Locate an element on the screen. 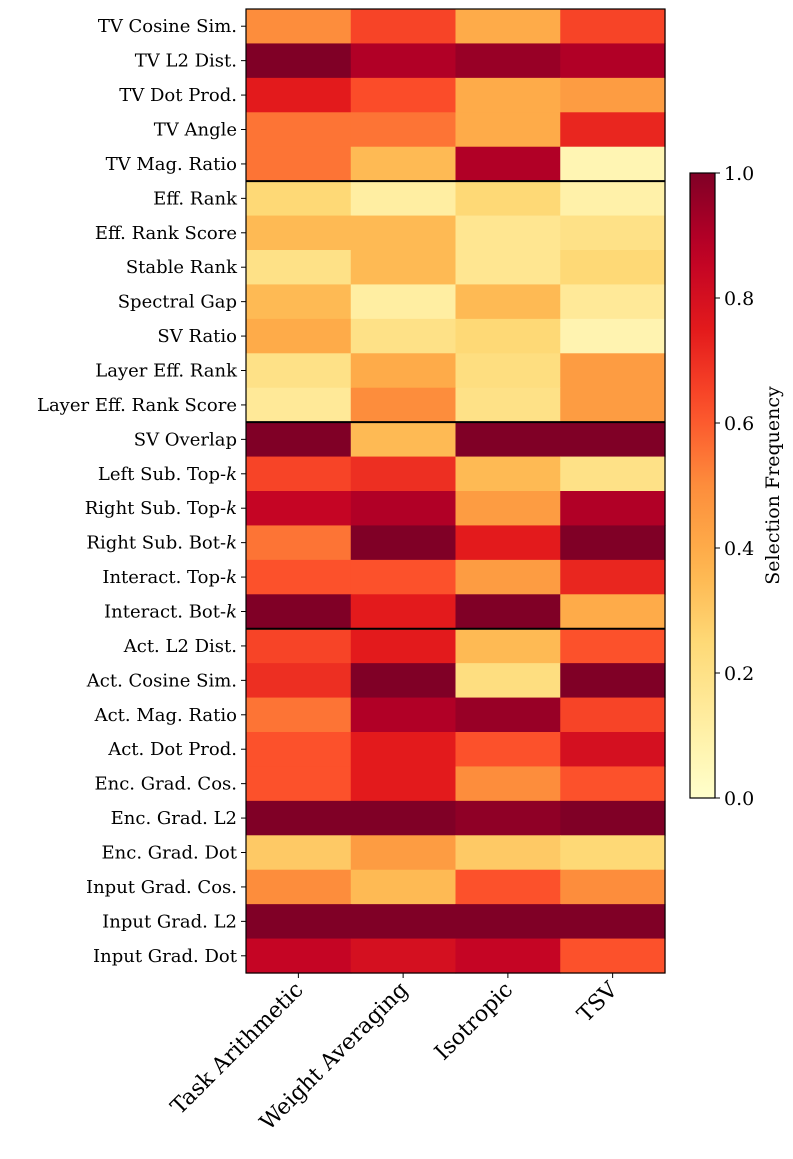  y-tick-label: TV Cosine Sim. is located at coordinates (167, 26).